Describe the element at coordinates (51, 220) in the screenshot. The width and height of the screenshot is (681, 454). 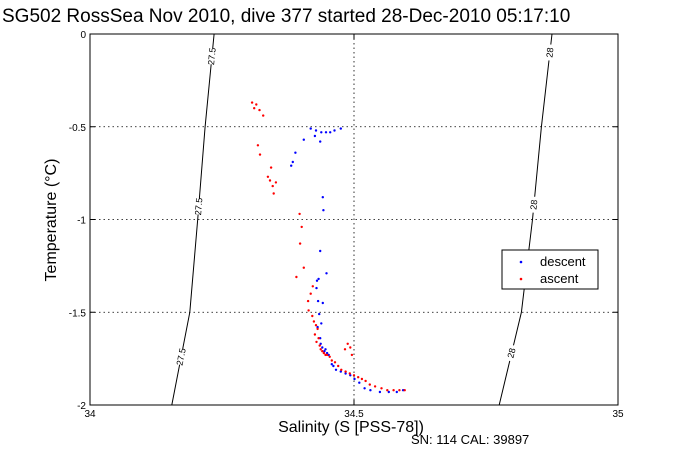
I see `y-axis-label: Temperature (°C)` at that location.